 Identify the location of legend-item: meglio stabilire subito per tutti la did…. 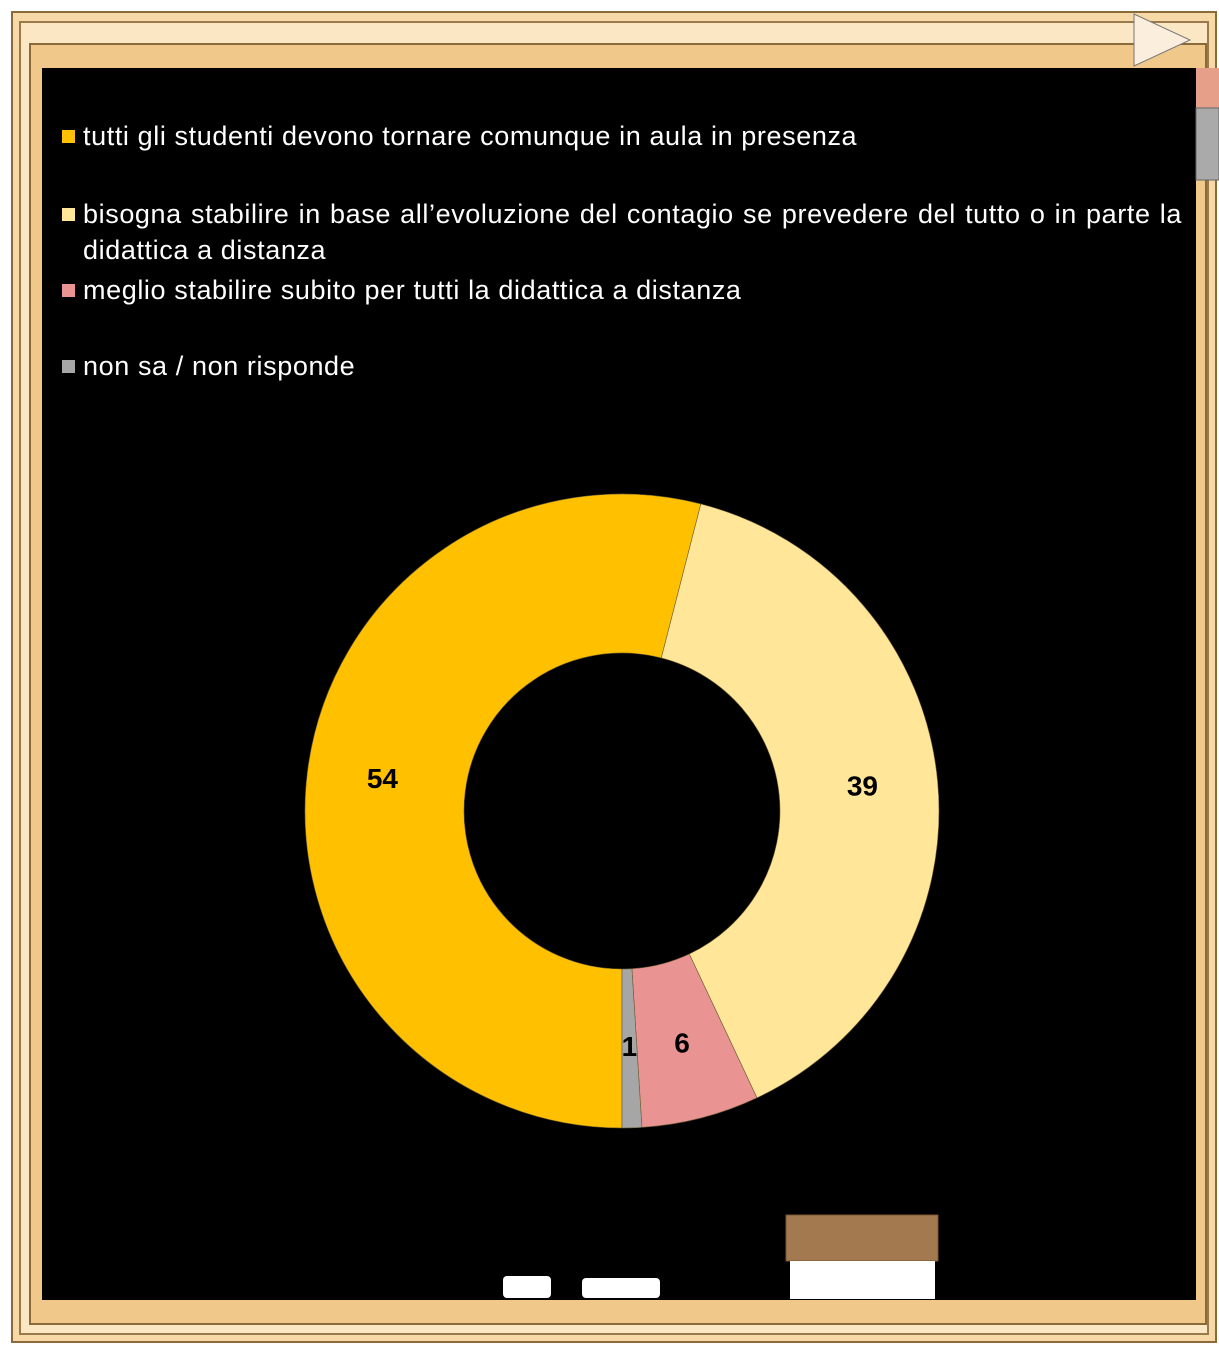
(622, 290).